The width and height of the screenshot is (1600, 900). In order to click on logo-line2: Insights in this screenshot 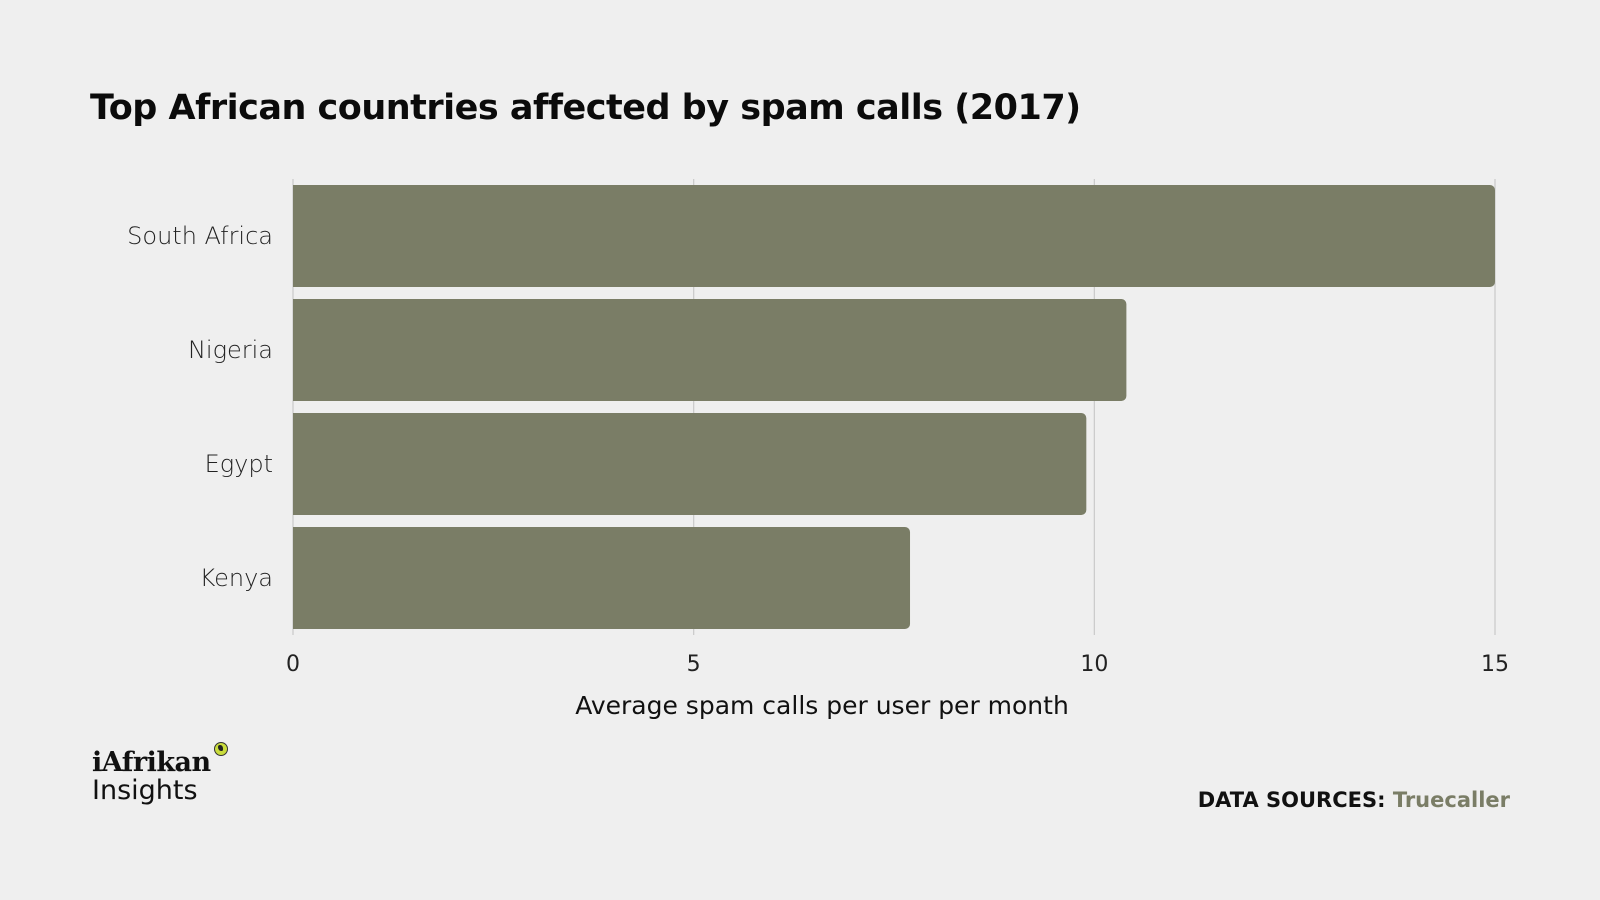, I will do `click(145, 790)`.